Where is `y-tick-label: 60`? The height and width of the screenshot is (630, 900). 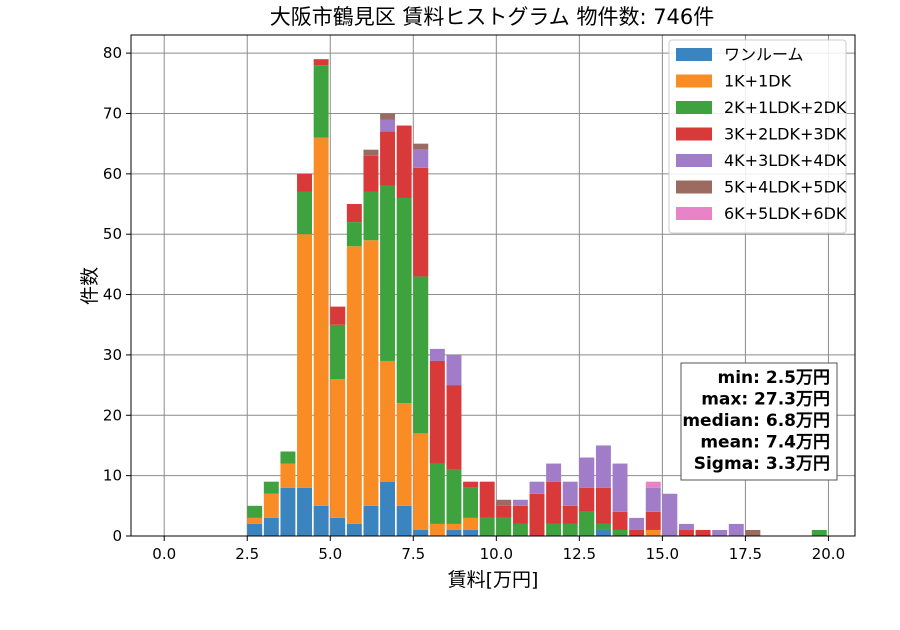 y-tick-label: 60 is located at coordinates (112, 174).